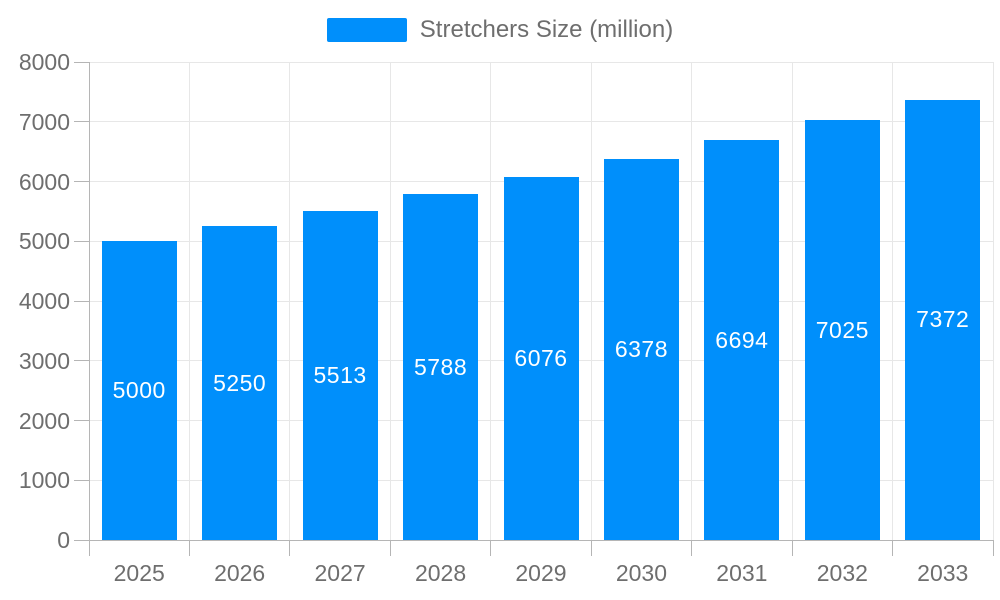 The image size is (1000, 600). Describe the element at coordinates (44, 301) in the screenshot. I see `y-axis-label: 4000` at that location.